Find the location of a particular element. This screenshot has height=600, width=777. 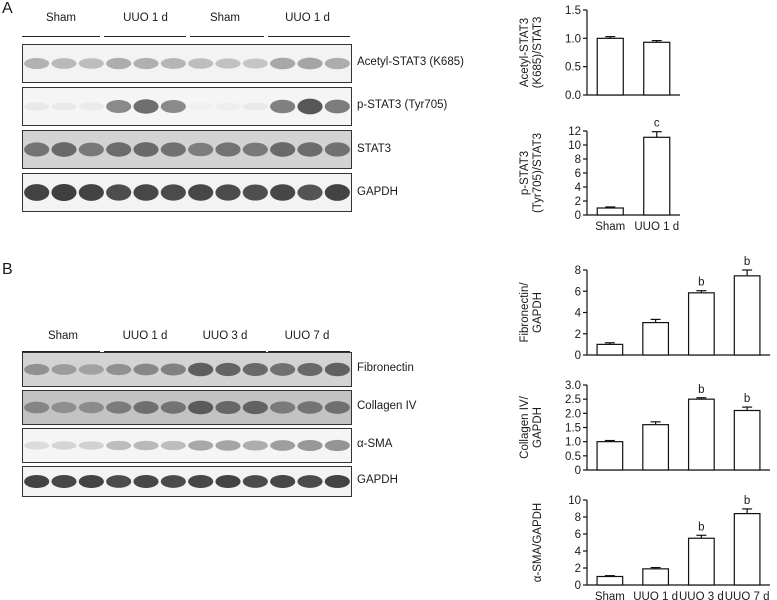

category-label: UUO 3 d is located at coordinates (701, 595).